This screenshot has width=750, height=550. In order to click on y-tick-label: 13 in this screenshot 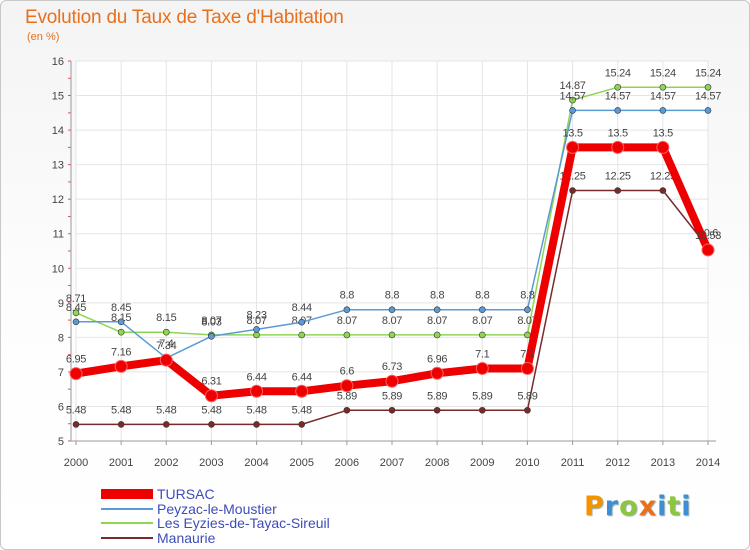, I will do `click(58, 166)`.